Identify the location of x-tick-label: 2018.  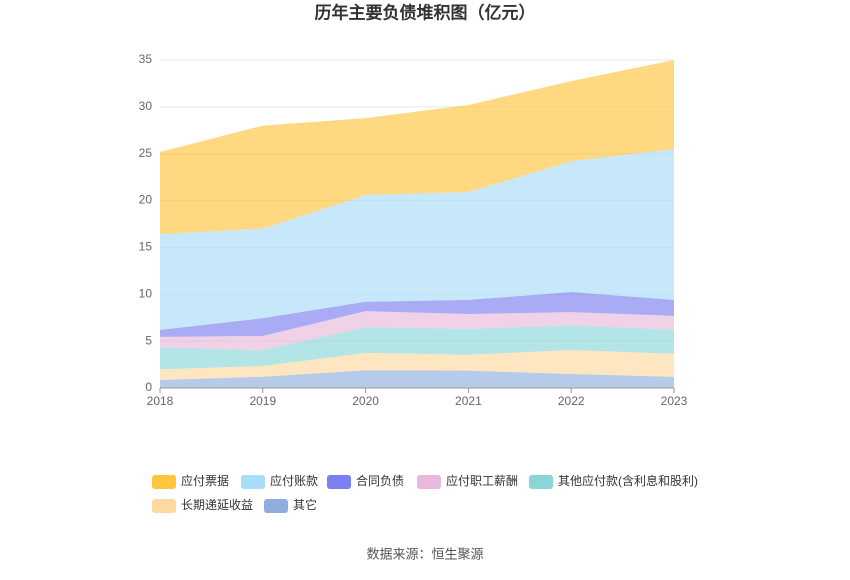
(160, 401).